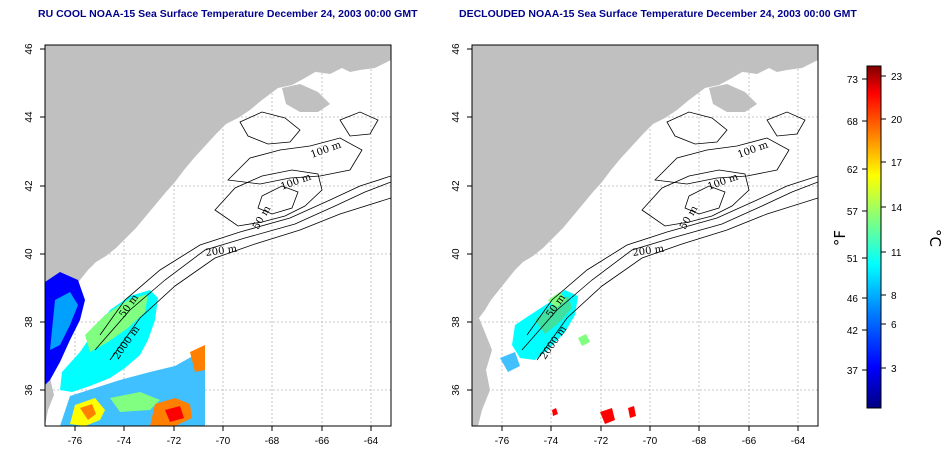  What do you see at coordinates (896, 253) in the screenshot?
I see `celsius-tick: 11` at bounding box center [896, 253].